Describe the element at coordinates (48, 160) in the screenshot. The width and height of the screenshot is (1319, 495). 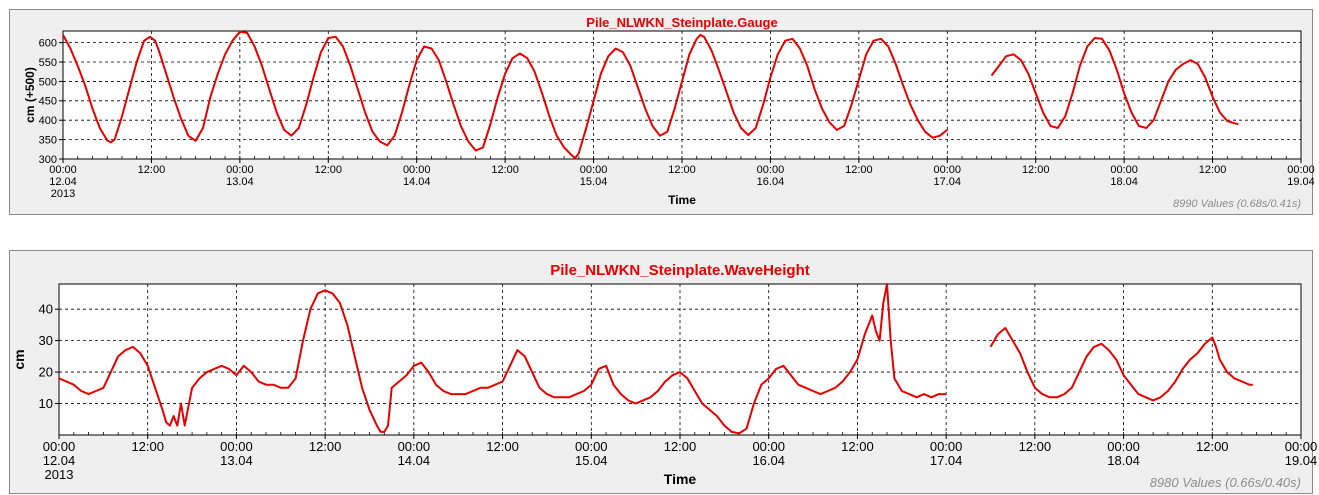
I see `y-tick-label: 300` at that location.